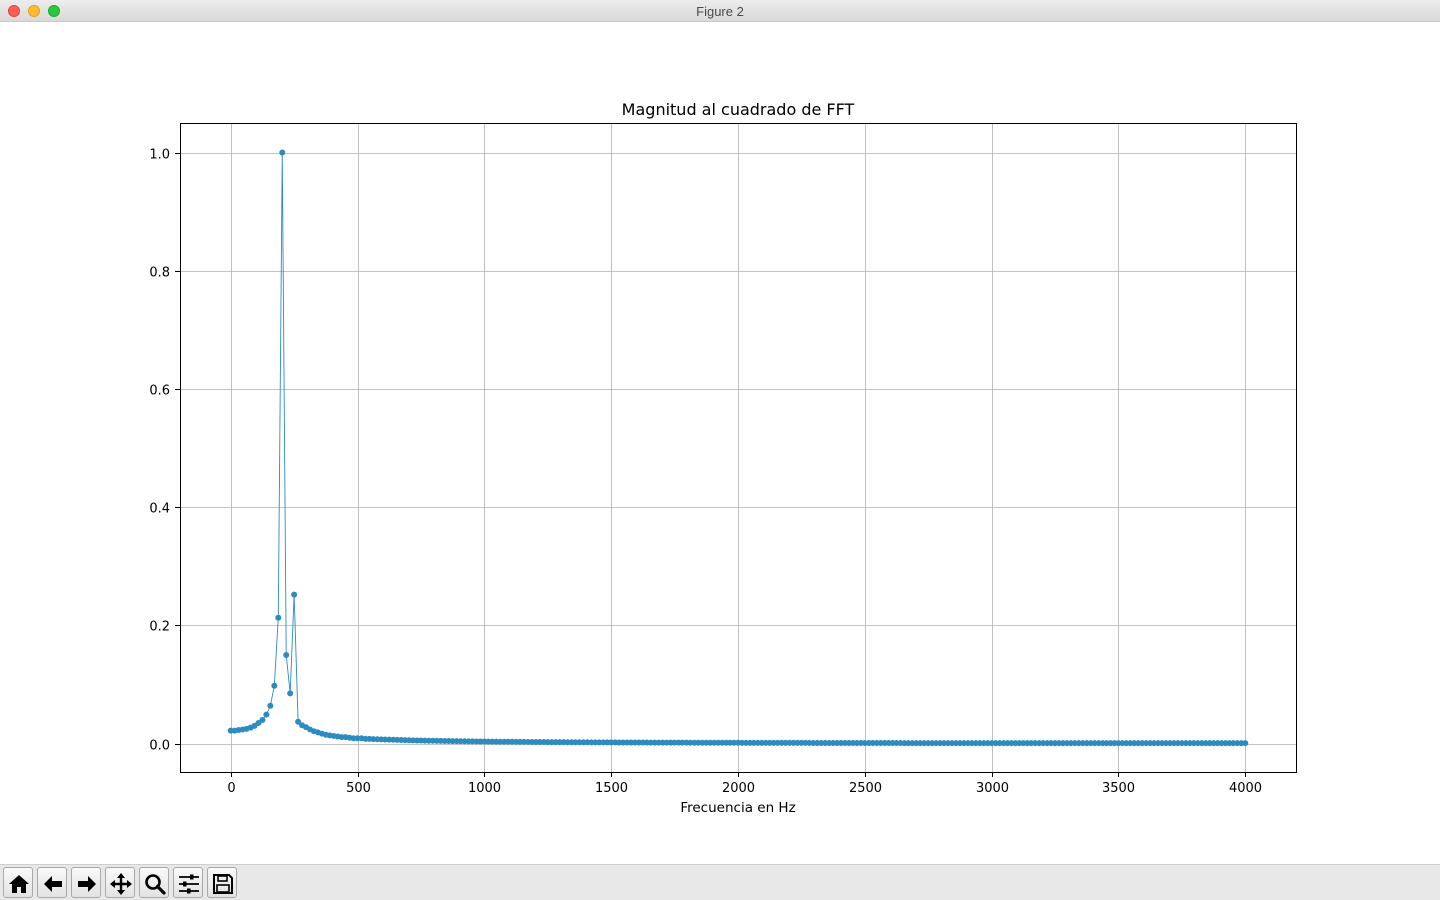  What do you see at coordinates (14, 11) in the screenshot?
I see `close-window-button` at bounding box center [14, 11].